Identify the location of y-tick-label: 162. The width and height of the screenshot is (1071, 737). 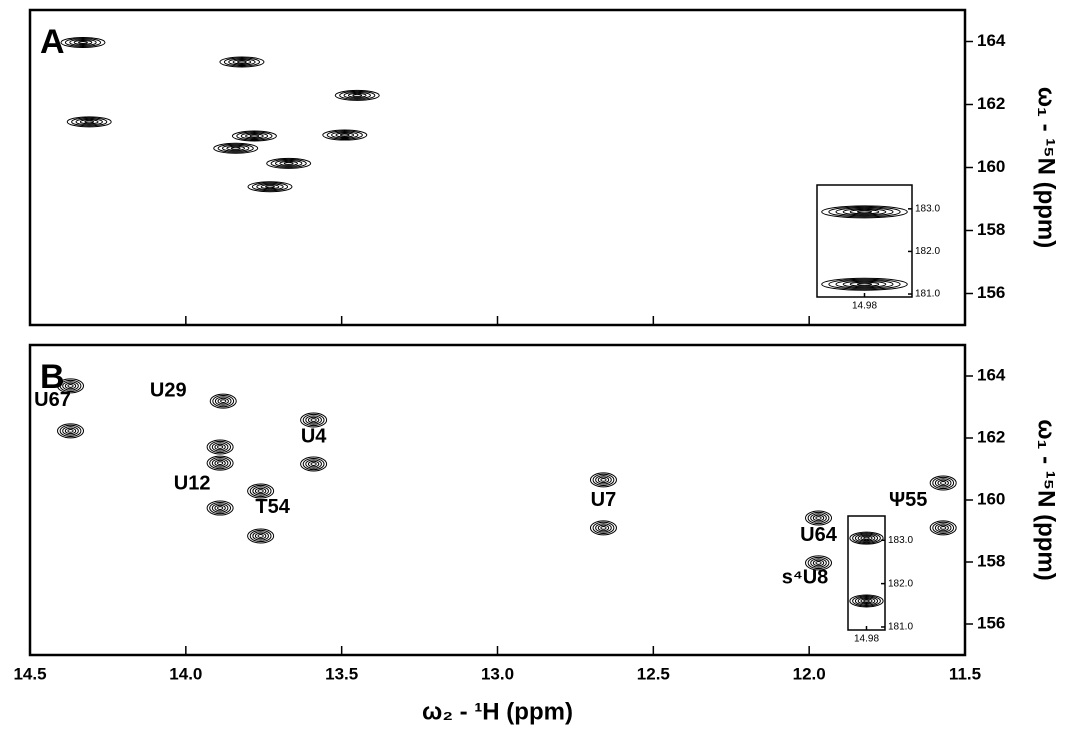
(991, 436).